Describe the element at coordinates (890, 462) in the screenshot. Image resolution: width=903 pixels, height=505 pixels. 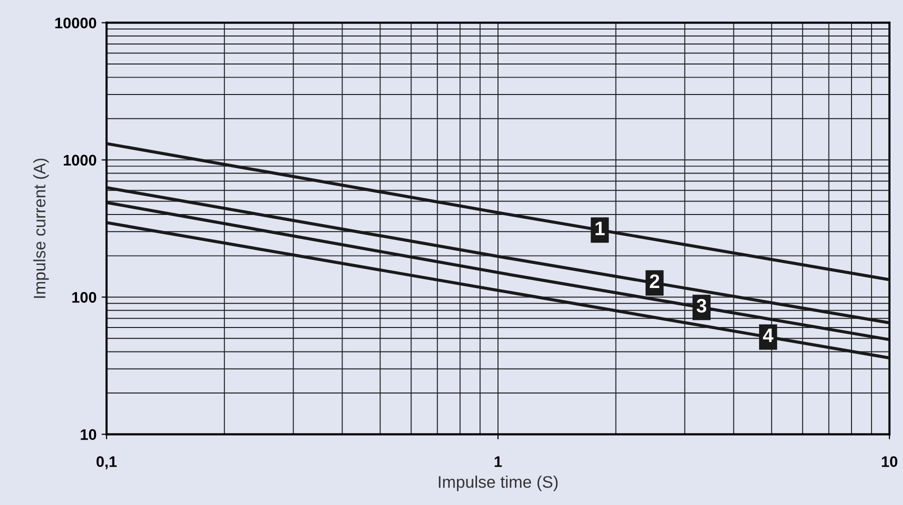
I see `x-tick-label: 10` at that location.